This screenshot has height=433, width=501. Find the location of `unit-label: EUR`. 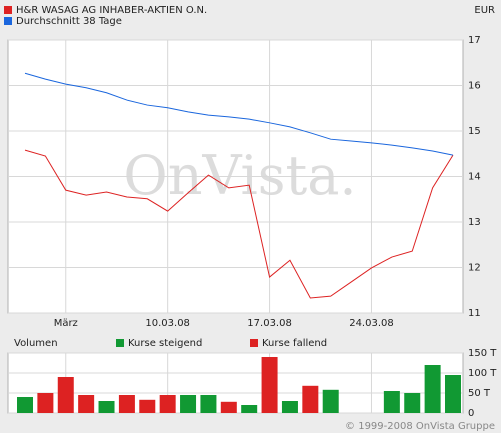

unit-label: EUR is located at coordinates (484, 10).